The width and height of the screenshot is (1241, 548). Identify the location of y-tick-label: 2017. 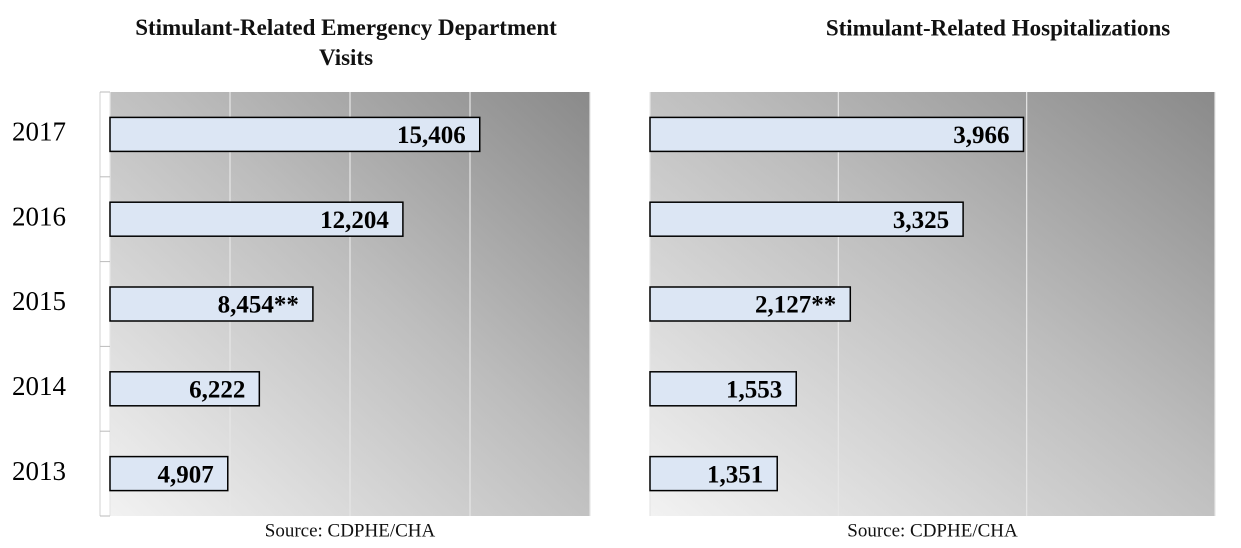
(39, 132).